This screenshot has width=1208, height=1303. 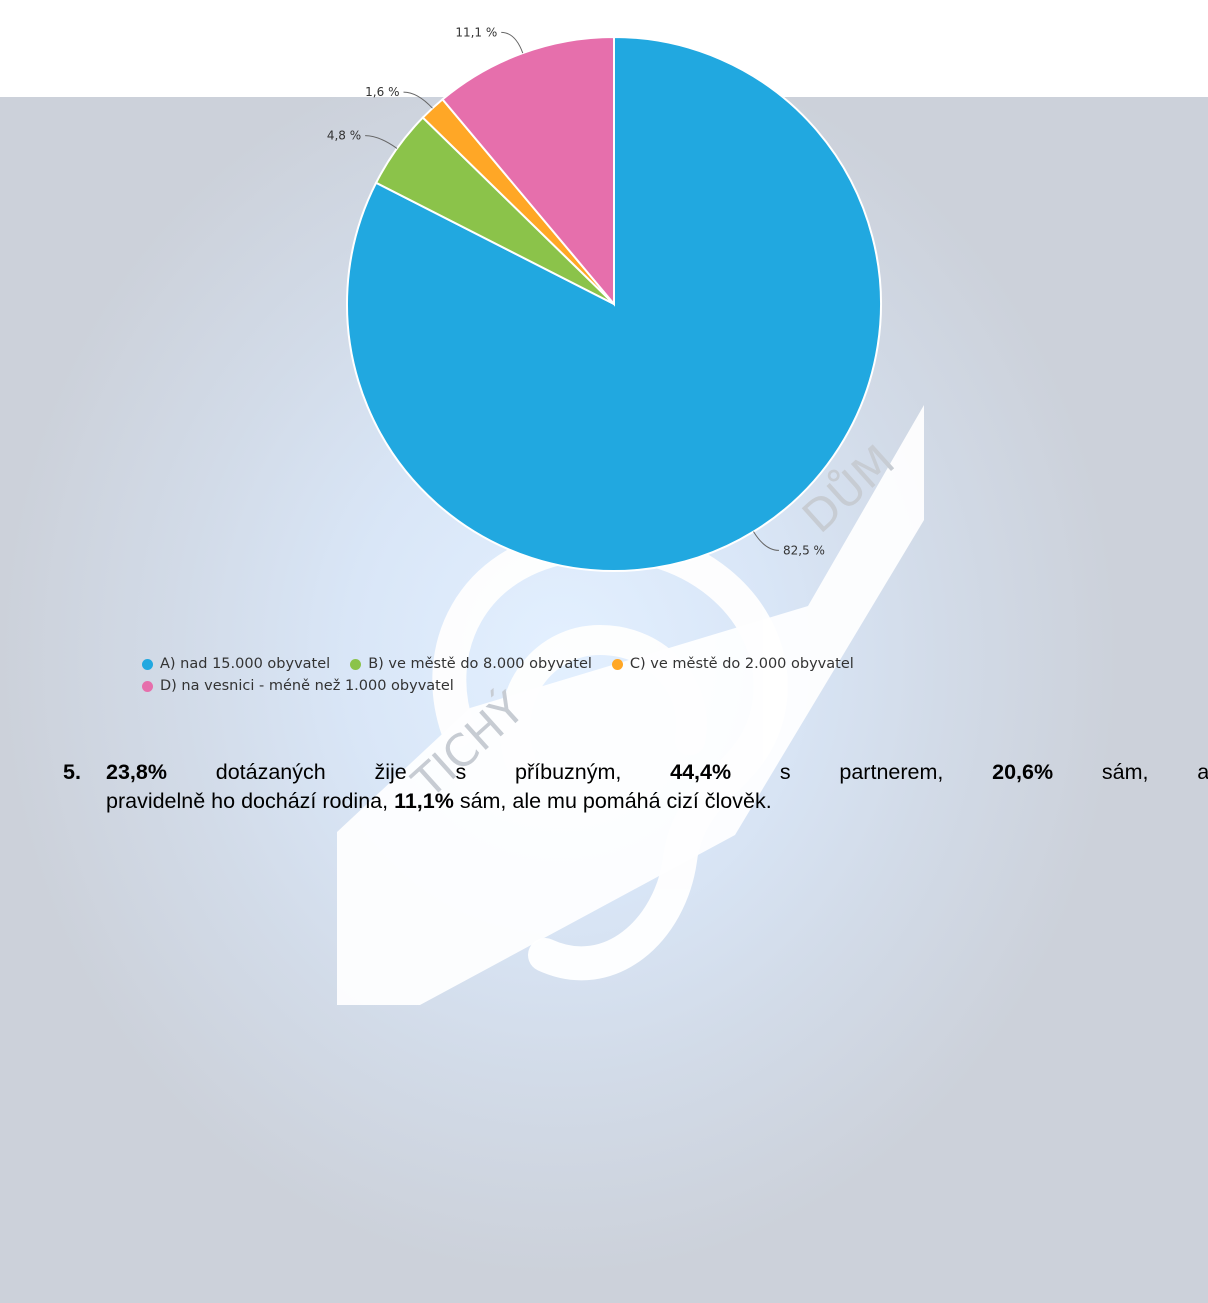 What do you see at coordinates (1125, 772) in the screenshot?
I see `word: sám,` at bounding box center [1125, 772].